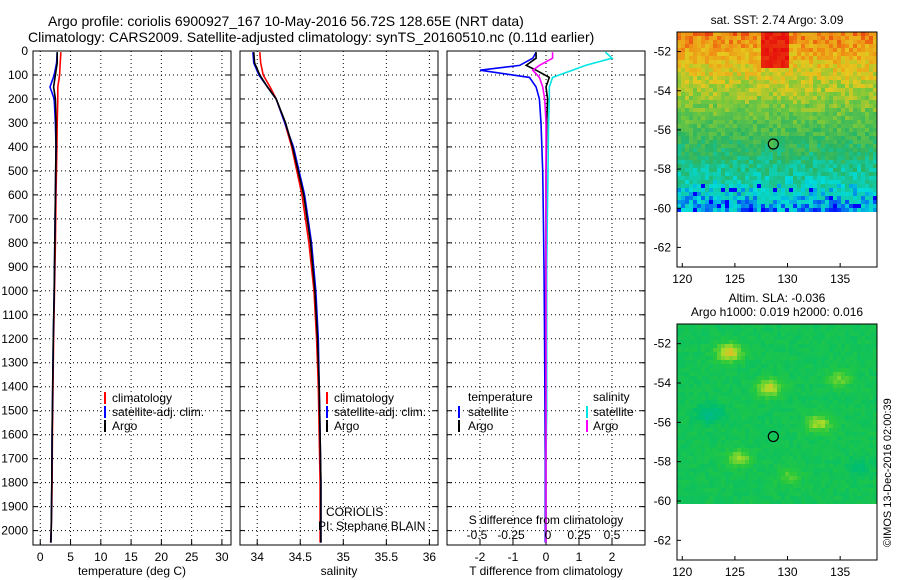  What do you see at coordinates (132, 571) in the screenshot?
I see `x-axis-label: temperature (deg C)` at bounding box center [132, 571].